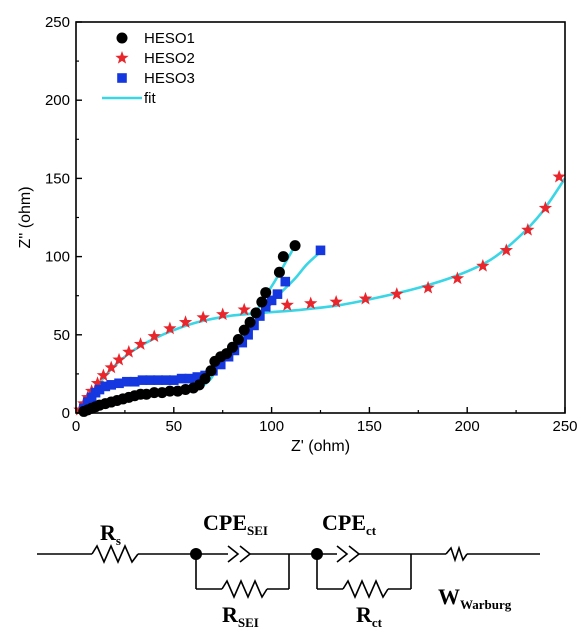 The image size is (581, 637). I want to click on legend-label-heso1: HESO1, so click(169, 38).